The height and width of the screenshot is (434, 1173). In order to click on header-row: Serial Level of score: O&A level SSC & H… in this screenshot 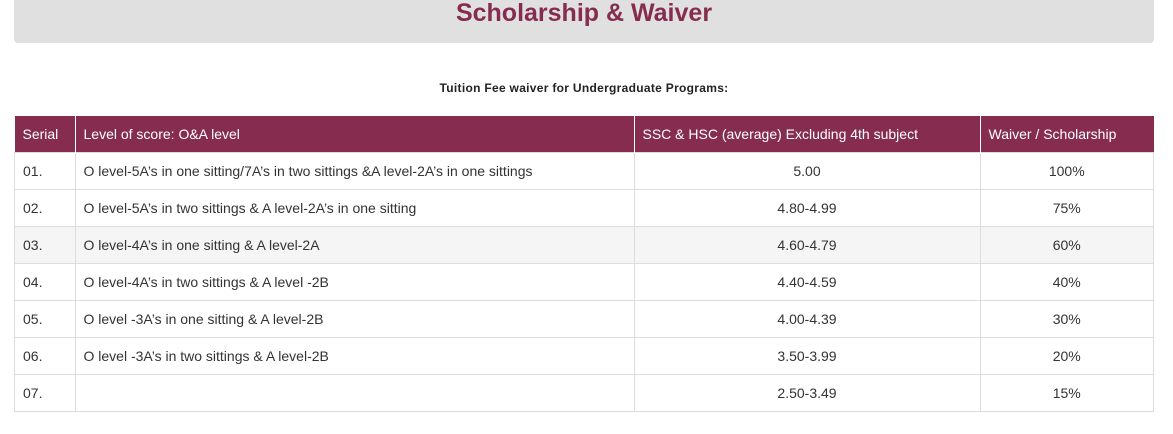, I will do `click(584, 134)`.